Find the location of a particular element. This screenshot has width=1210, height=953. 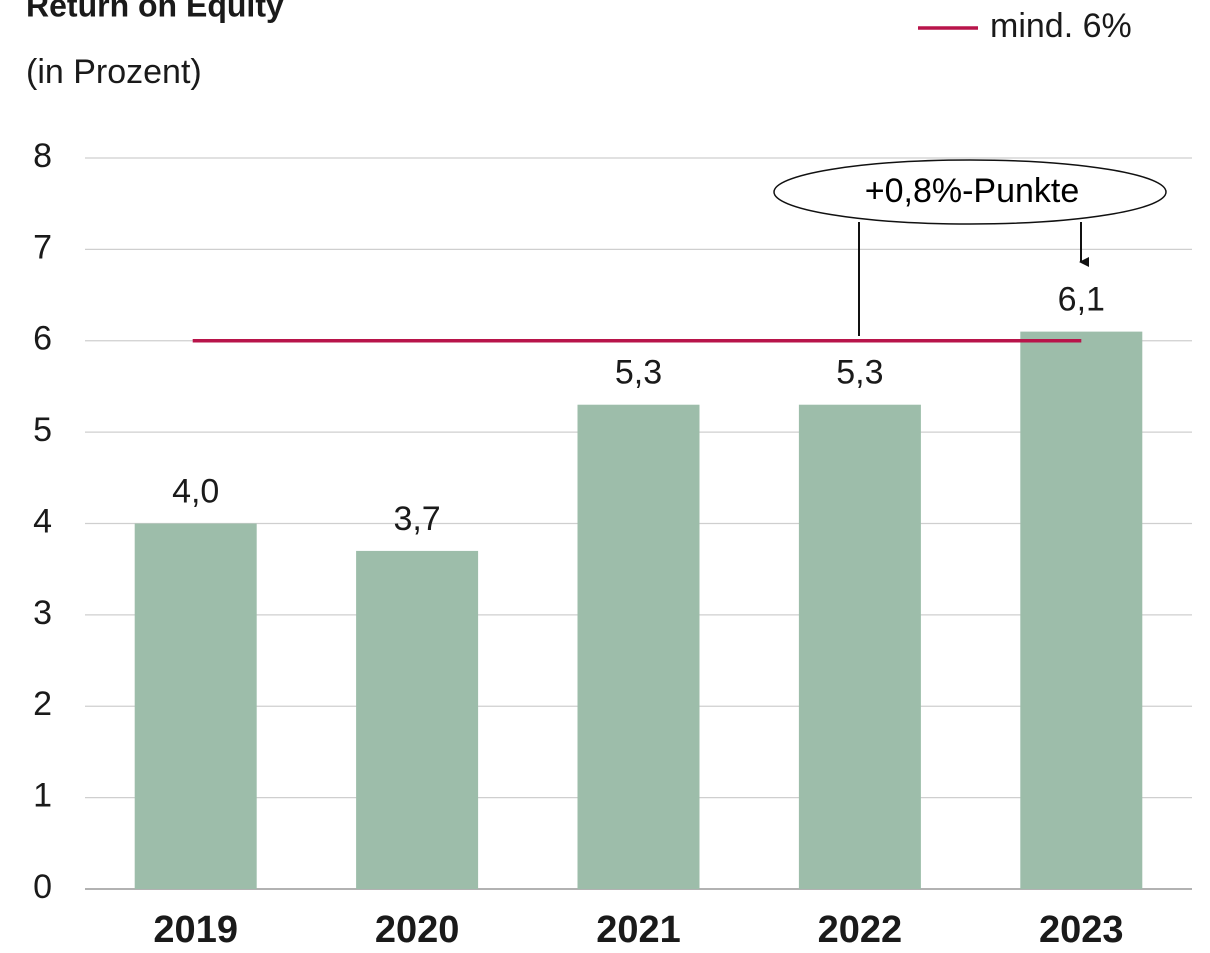

y-tick-label: 0 is located at coordinates (42, 887).